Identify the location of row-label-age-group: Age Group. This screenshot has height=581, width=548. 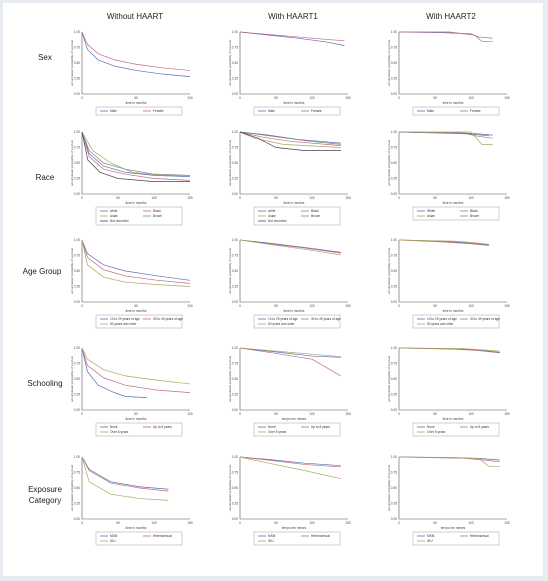
(42, 271).